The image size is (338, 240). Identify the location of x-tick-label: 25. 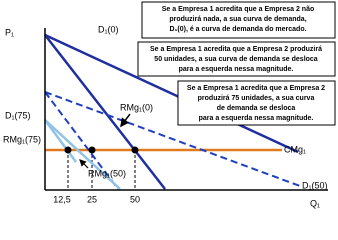
(92, 199).